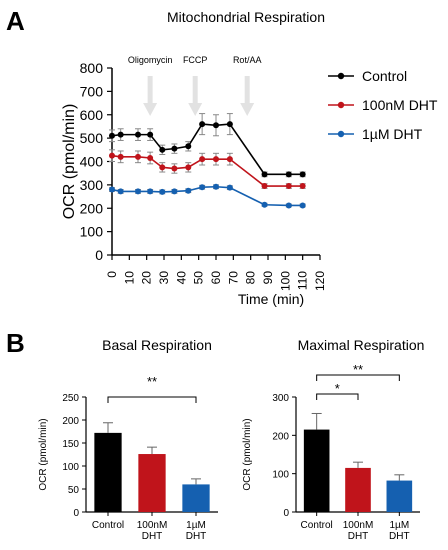  I want to click on x-tick-label: 20, so click(147, 278).